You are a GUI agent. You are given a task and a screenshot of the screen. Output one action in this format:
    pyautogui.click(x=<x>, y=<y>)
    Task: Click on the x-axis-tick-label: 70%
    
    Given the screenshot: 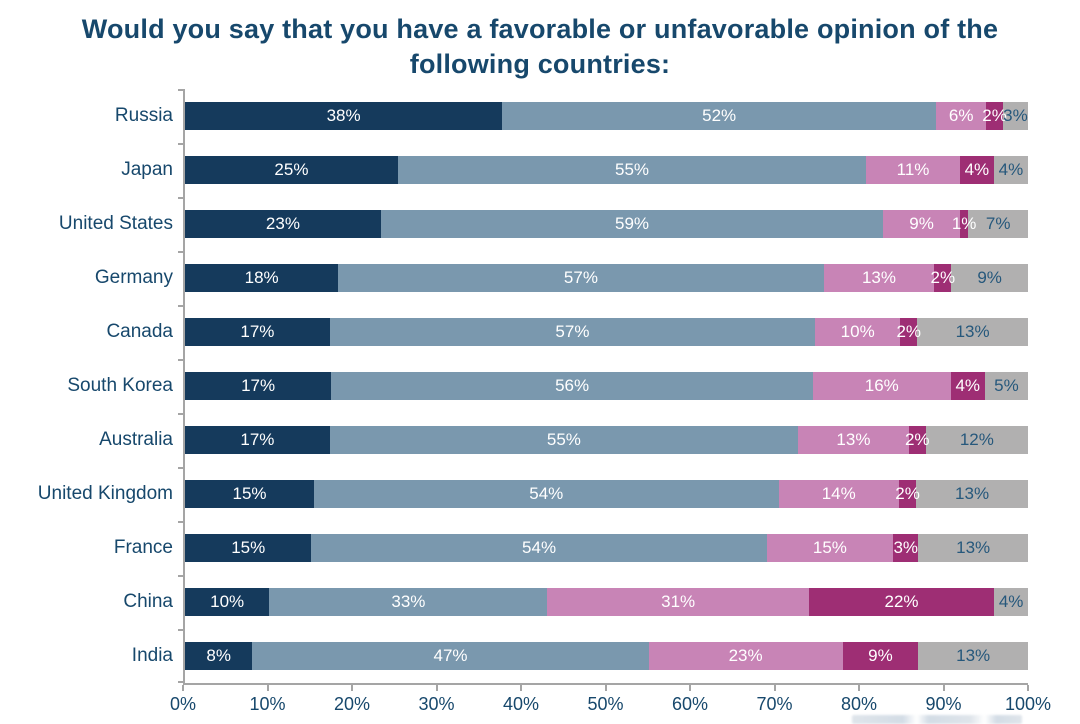 What is the action you would take?
    pyautogui.click(x=774, y=704)
    